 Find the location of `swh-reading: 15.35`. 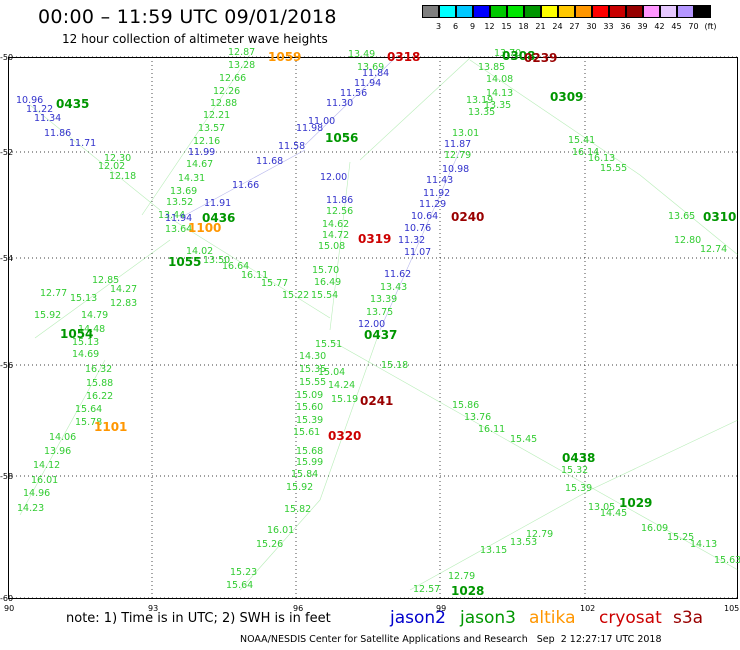

swh-reading: 15.35 is located at coordinates (312, 369).